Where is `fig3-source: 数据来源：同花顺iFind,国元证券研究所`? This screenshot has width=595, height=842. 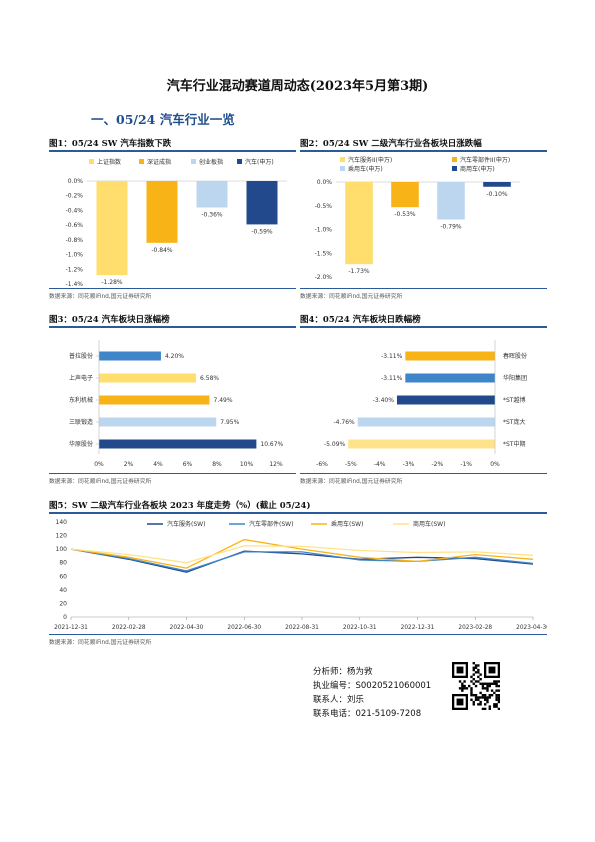 fig3-source: 数据来源：同花顺iFind,国元证券研究所 is located at coordinates (100, 482).